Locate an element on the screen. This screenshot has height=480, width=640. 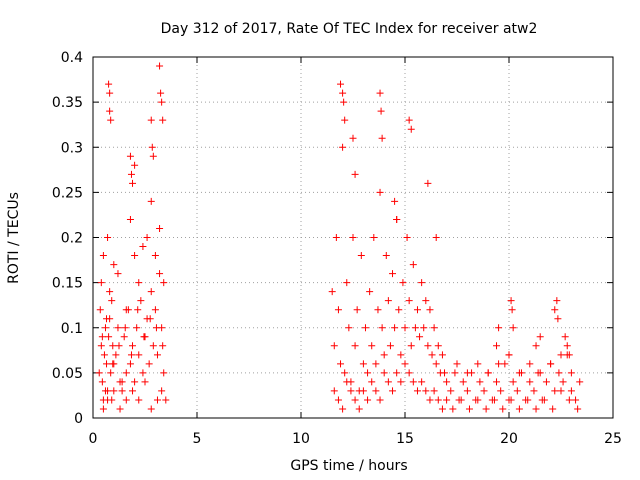
x-tick-label: 5 is located at coordinates (197, 439).